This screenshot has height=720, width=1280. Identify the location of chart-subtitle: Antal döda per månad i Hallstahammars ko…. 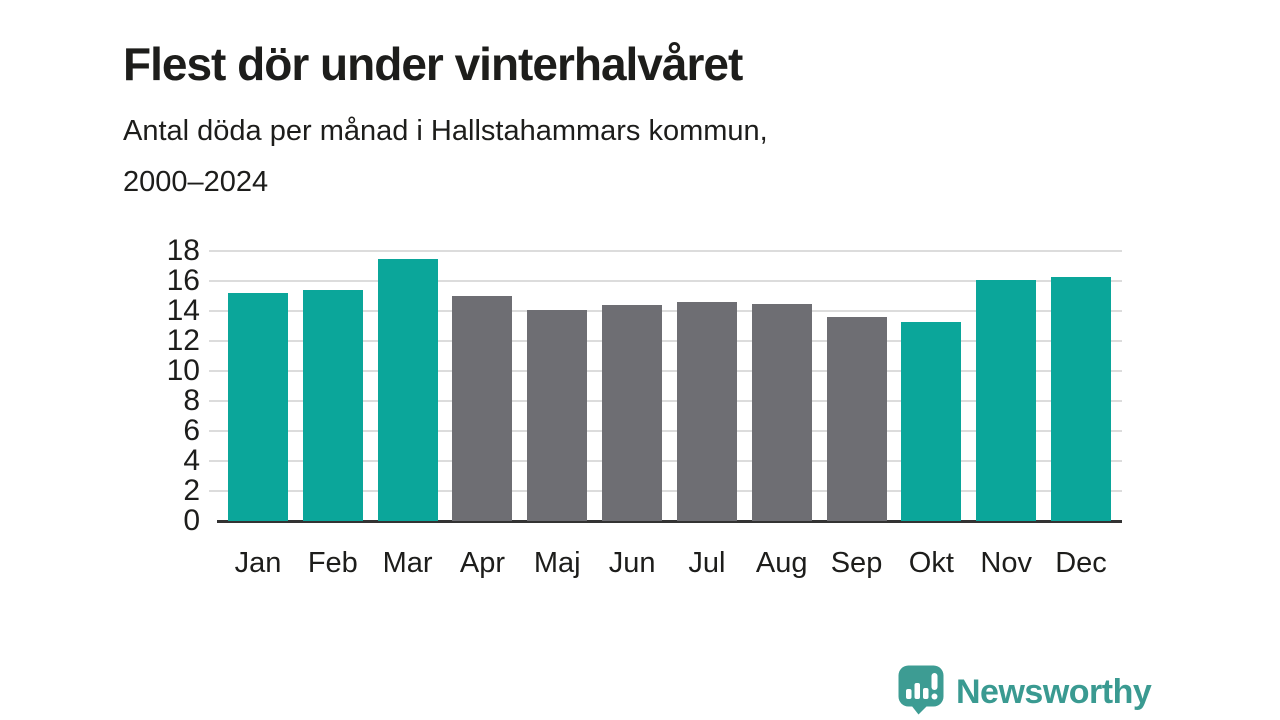
(445, 157).